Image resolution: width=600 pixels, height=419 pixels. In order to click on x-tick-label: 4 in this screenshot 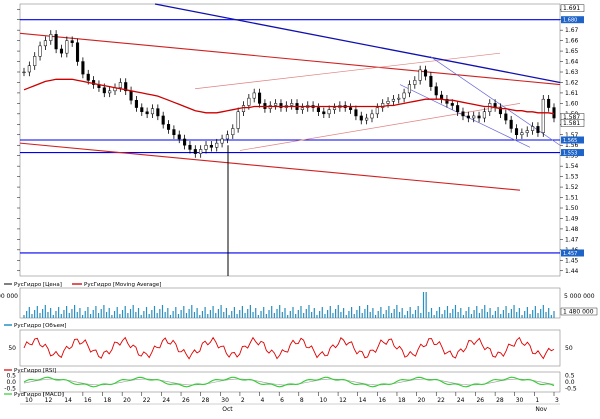, I will do `click(263, 400)`.